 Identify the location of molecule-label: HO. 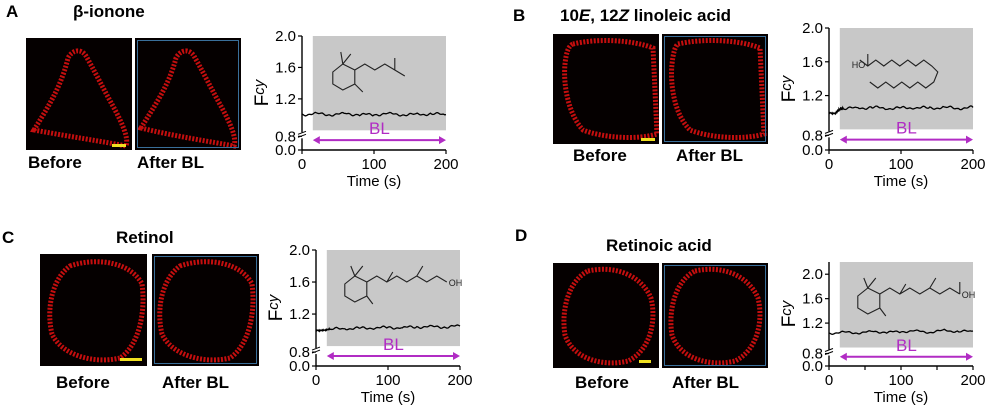
(859, 65).